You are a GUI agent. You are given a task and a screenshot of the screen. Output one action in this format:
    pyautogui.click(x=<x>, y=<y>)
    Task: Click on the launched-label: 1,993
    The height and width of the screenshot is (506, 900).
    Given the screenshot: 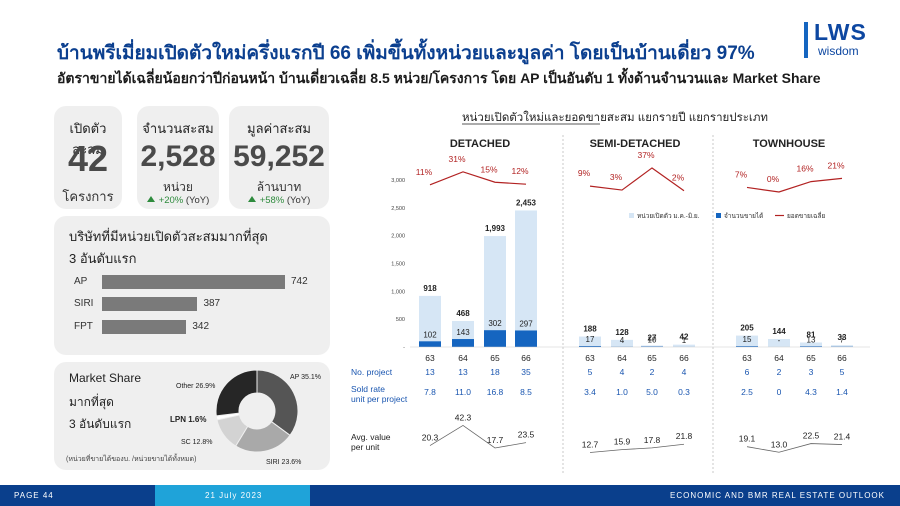 What is the action you would take?
    pyautogui.click(x=495, y=228)
    